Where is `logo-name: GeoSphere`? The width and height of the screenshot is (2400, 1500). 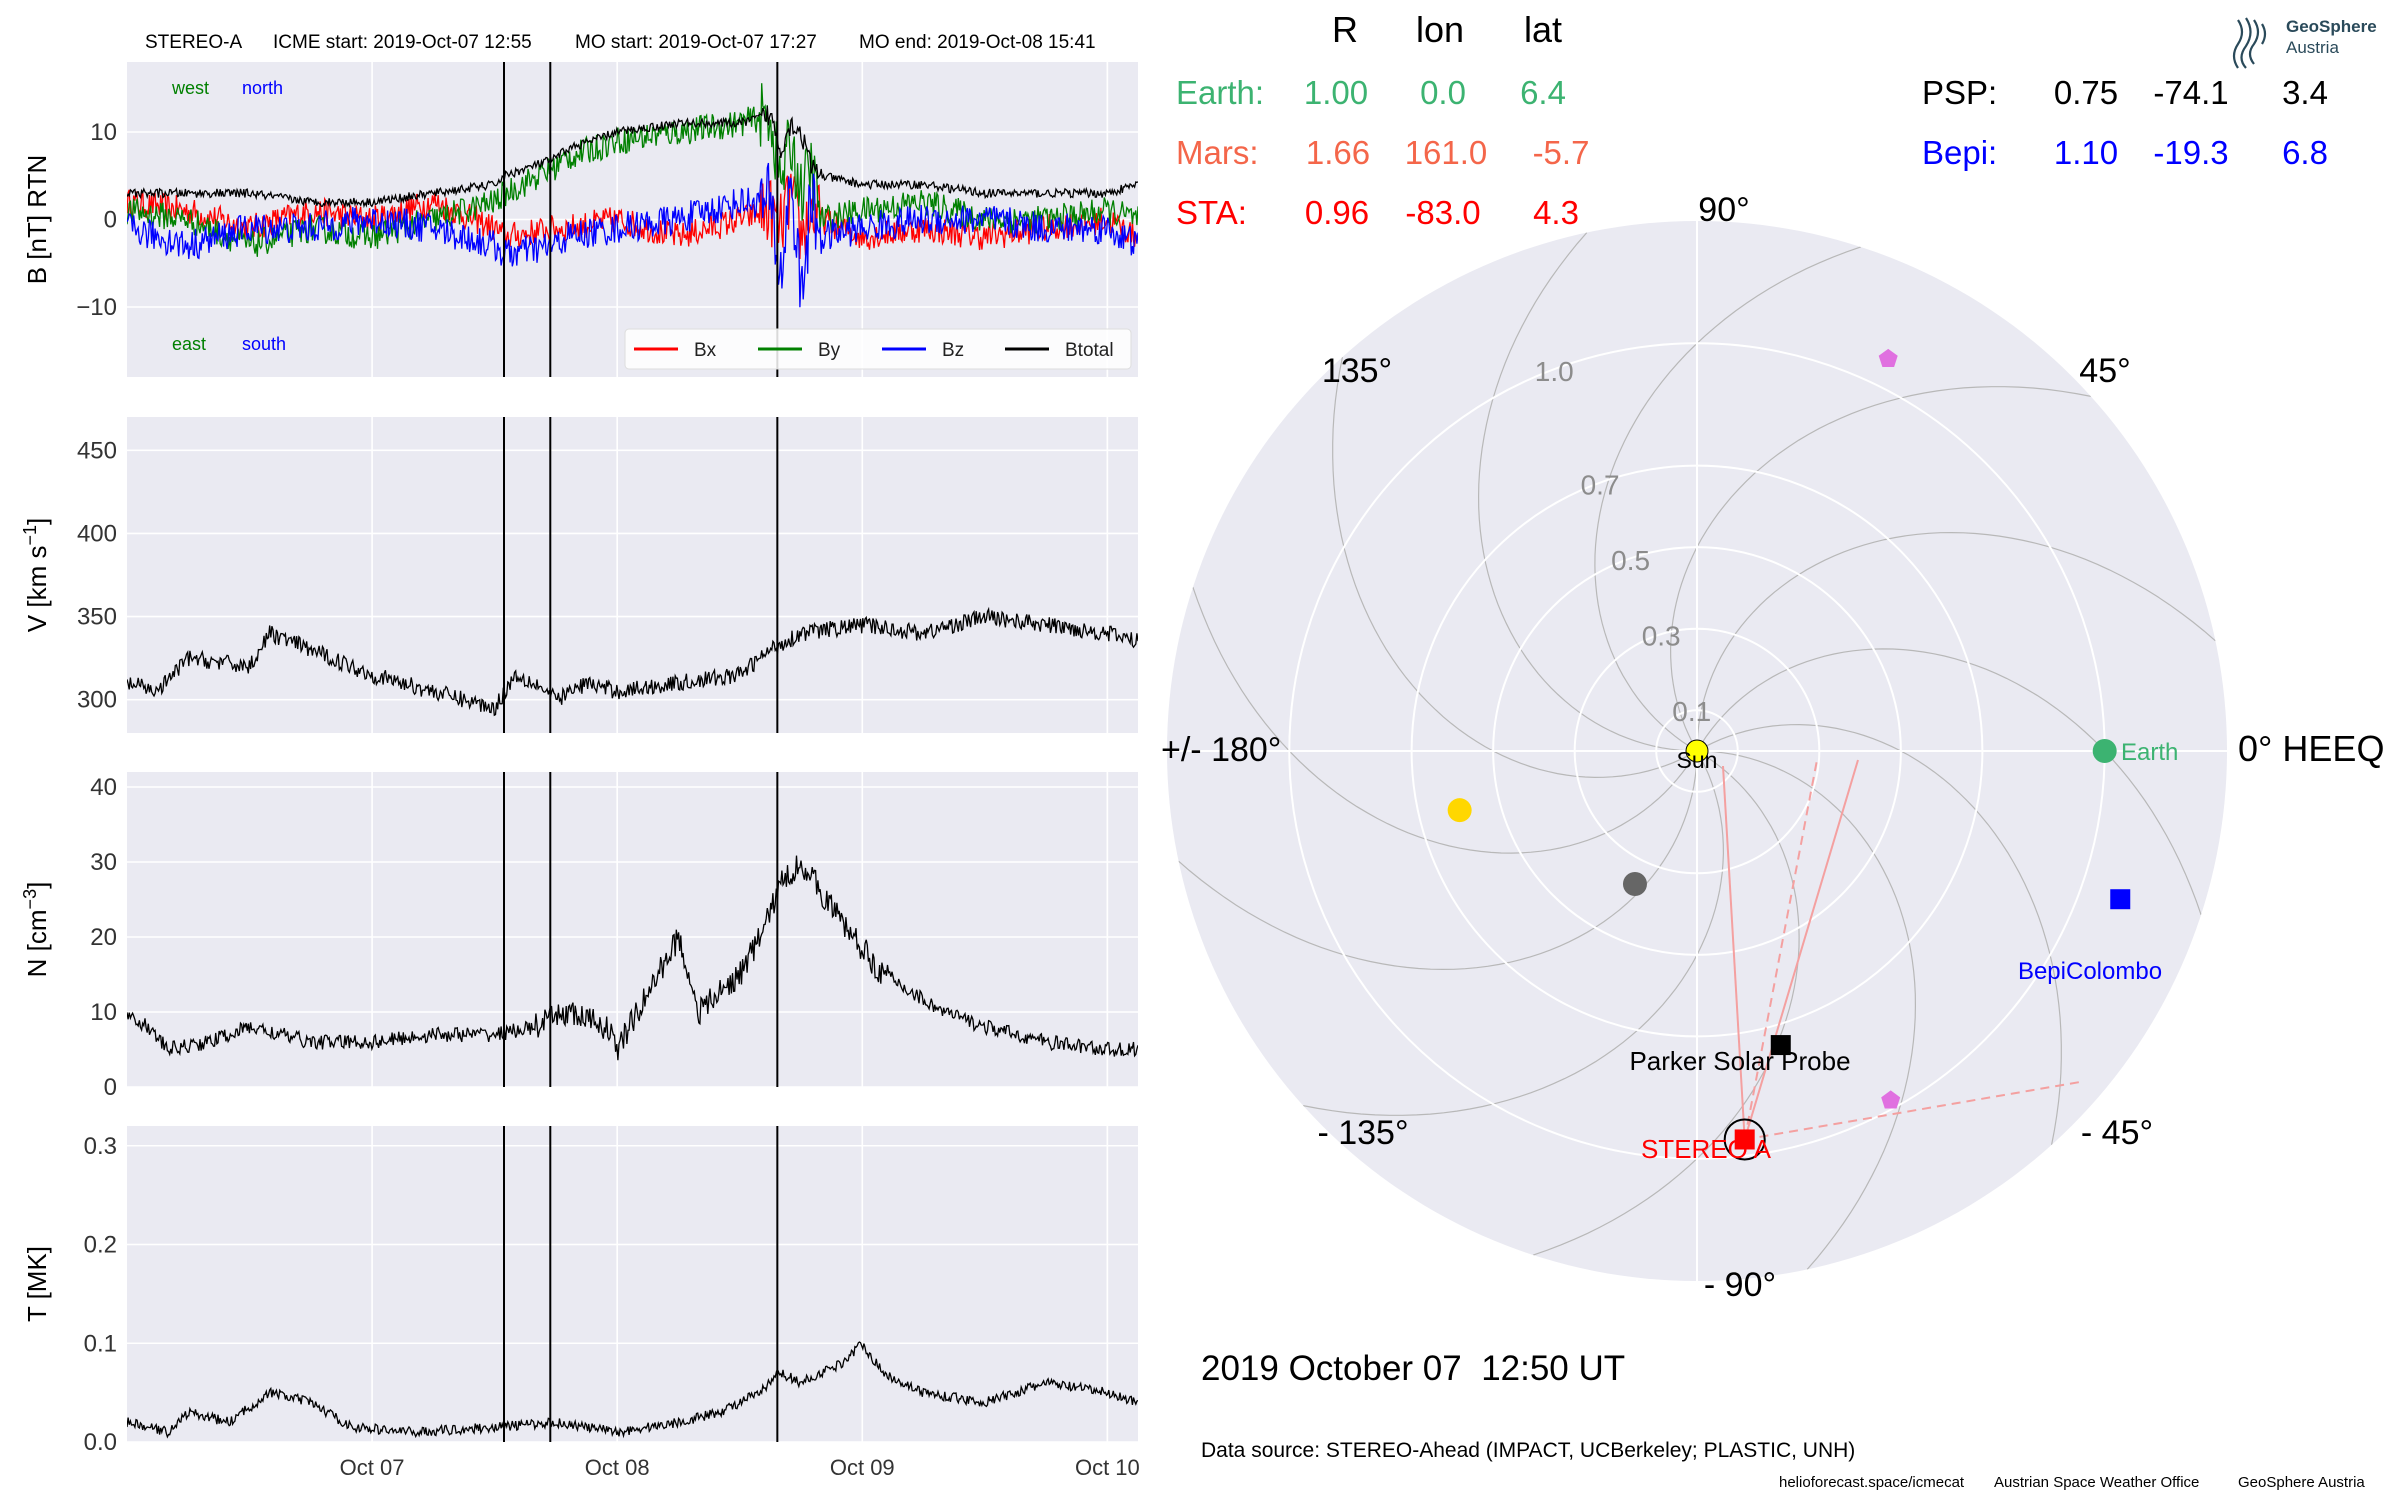 logo-name: GeoSphere is located at coordinates (2331, 26).